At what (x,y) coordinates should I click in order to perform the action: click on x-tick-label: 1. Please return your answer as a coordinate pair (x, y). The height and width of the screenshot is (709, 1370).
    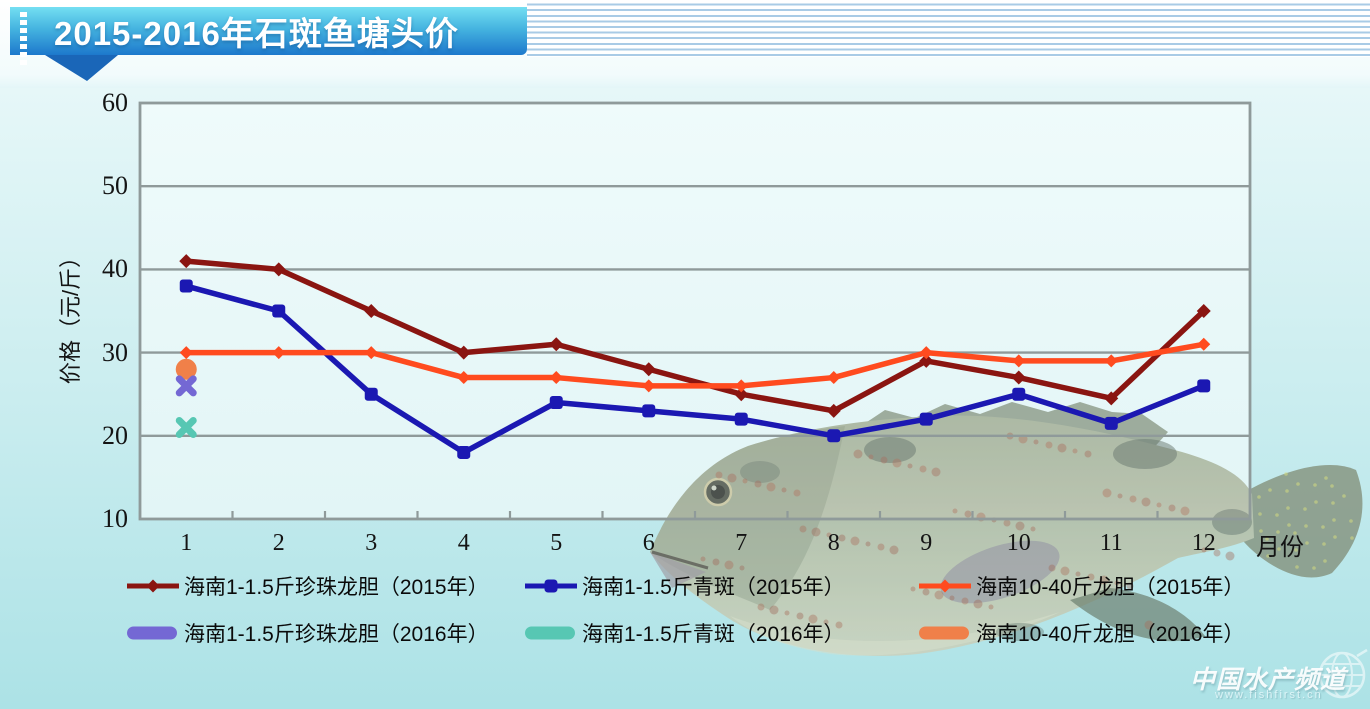
    Looking at the image, I should click on (186, 543).